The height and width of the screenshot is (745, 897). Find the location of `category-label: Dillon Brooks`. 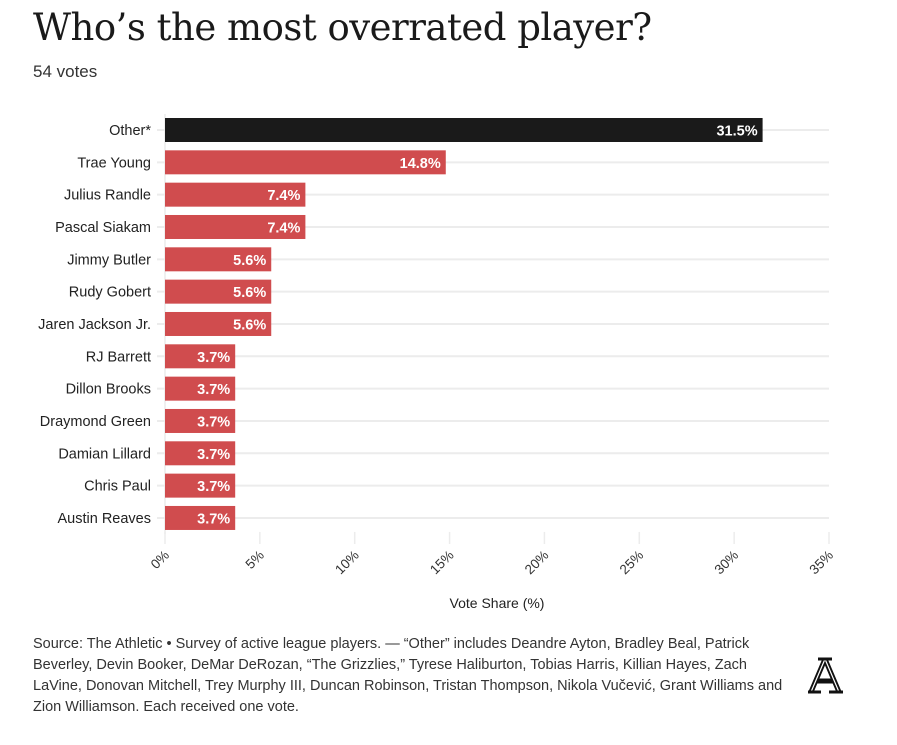

category-label: Dillon Brooks is located at coordinates (108, 390).